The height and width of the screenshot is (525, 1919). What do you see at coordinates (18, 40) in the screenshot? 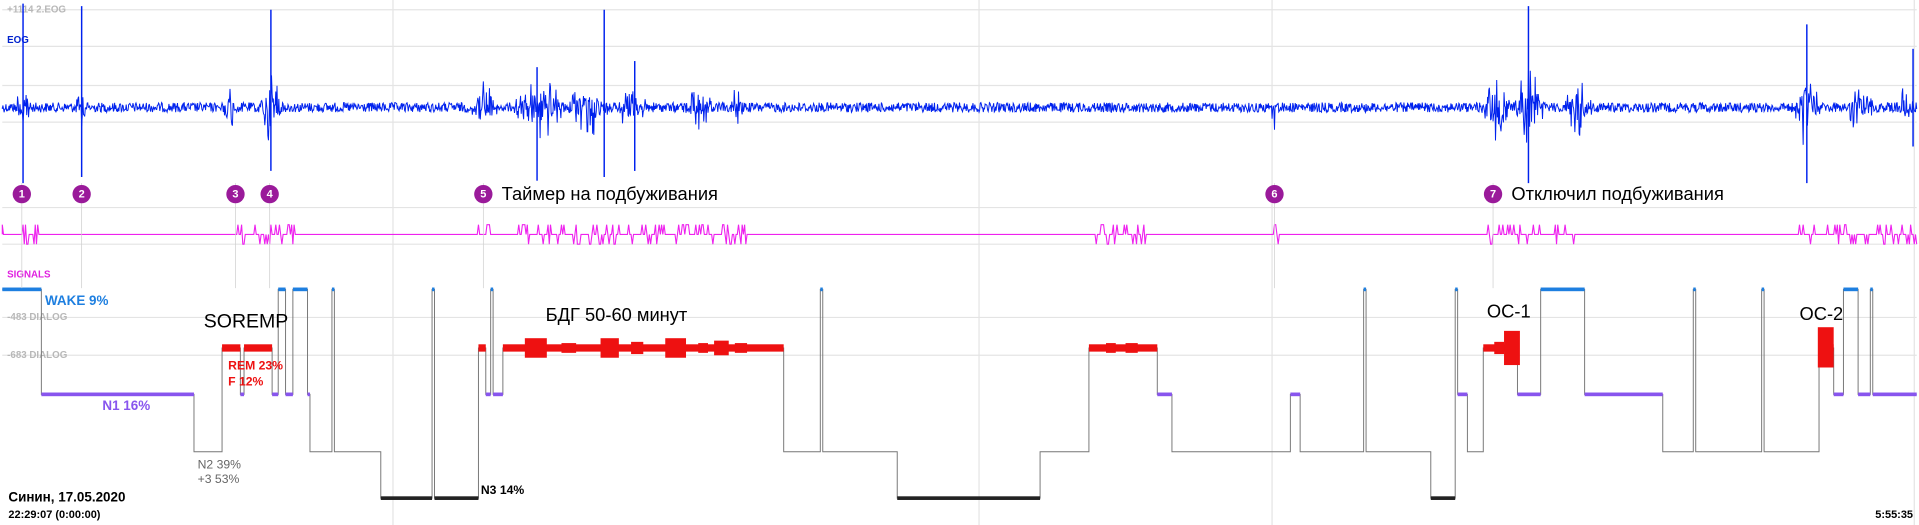
I see `channel-label: EOG` at bounding box center [18, 40].